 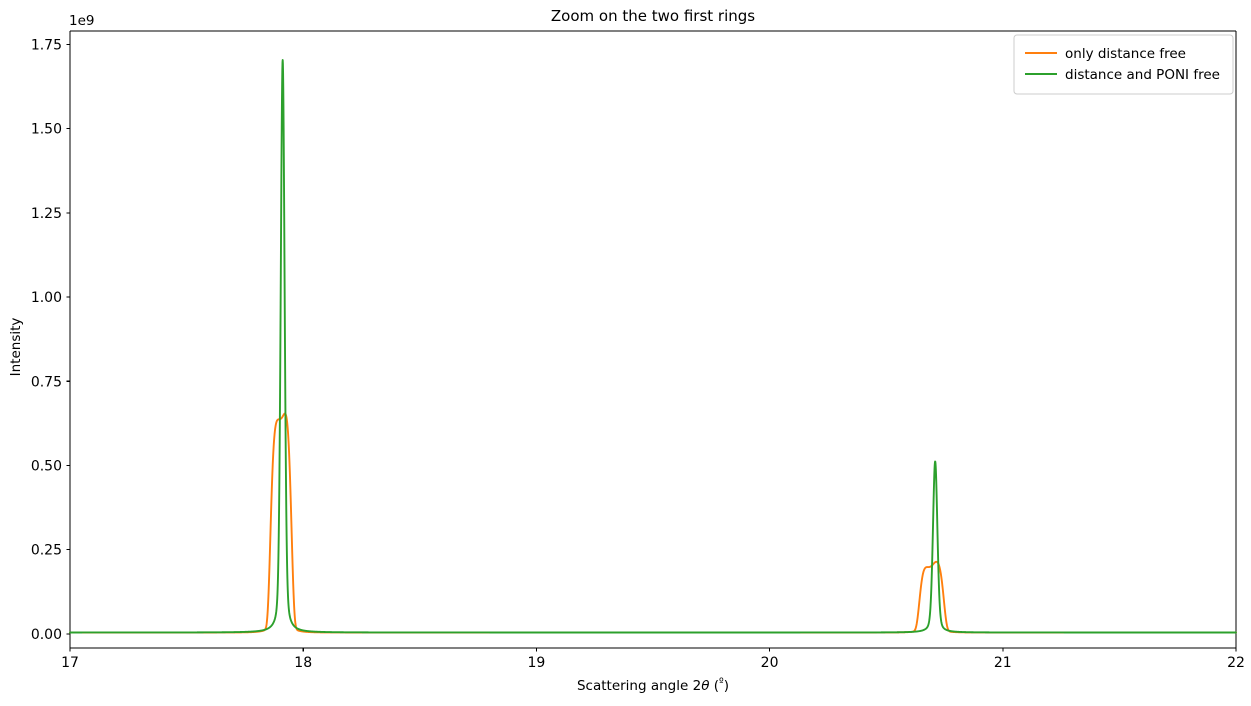 I want to click on y-tick-label: 1.50, so click(x=46, y=130).